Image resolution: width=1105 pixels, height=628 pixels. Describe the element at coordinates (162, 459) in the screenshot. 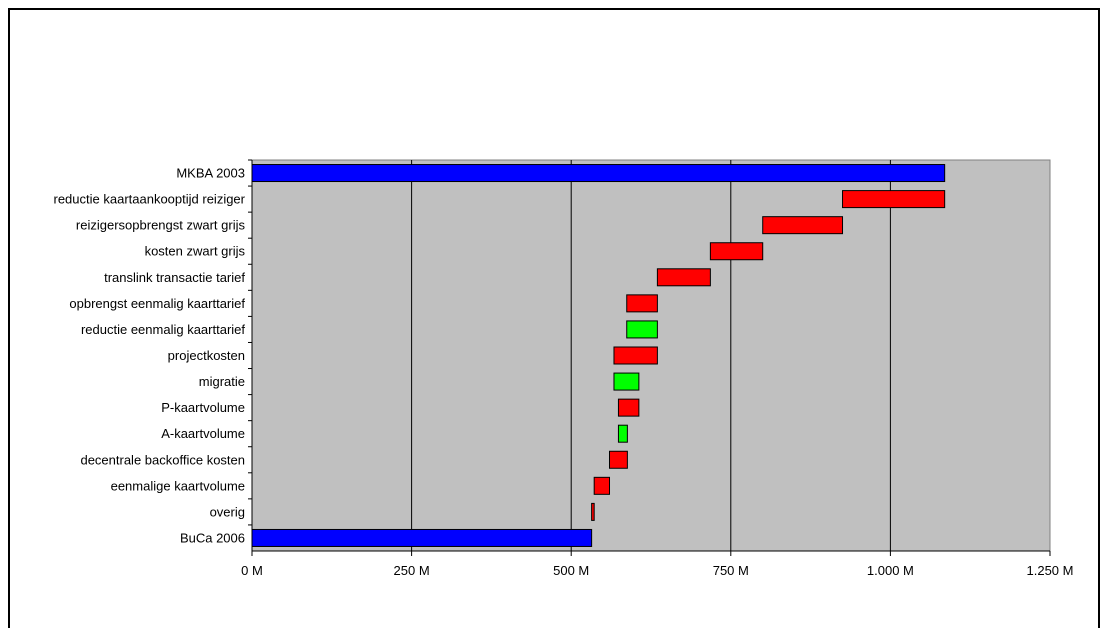

I see `category-label: decentrale backoffice kosten` at that location.